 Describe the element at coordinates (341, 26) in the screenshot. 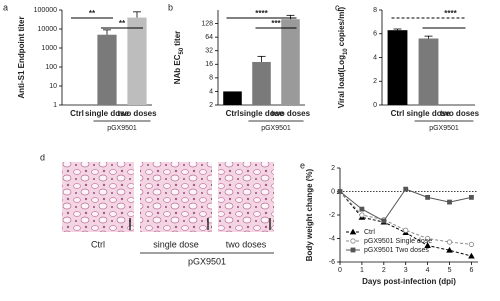

I see `y-axis-label-part: copies/ml)` at that location.